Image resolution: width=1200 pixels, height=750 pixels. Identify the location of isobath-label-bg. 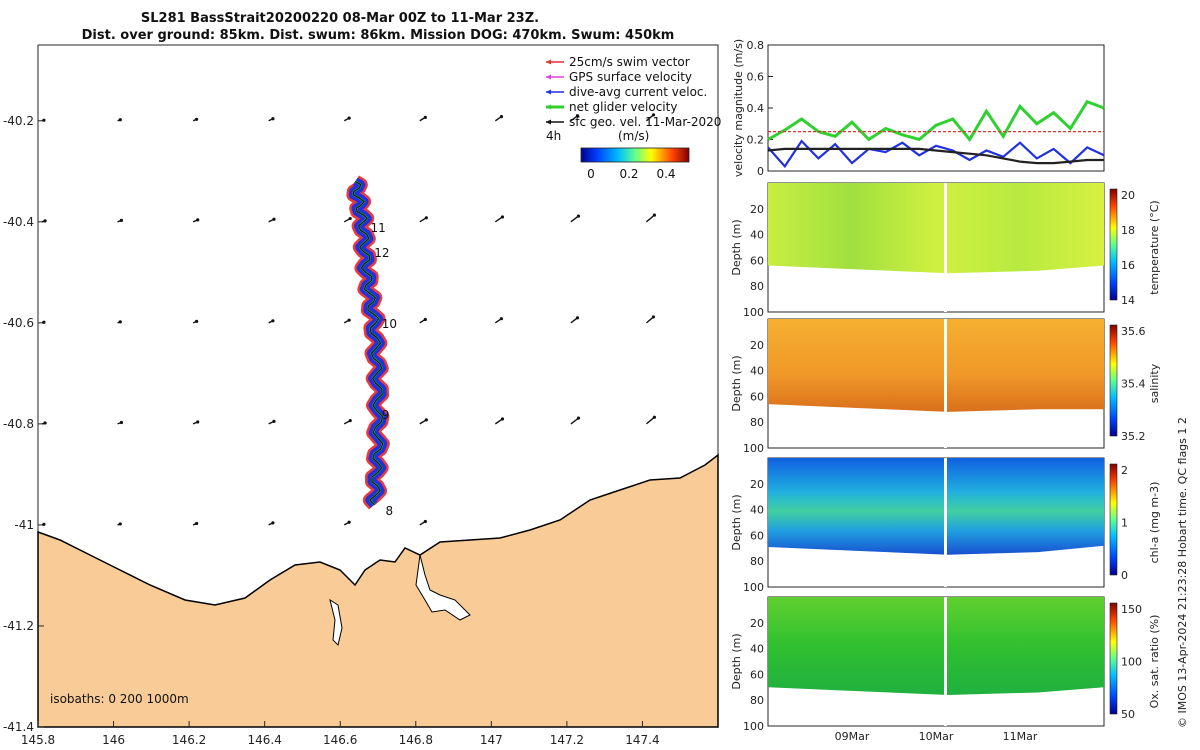
(146, 697).